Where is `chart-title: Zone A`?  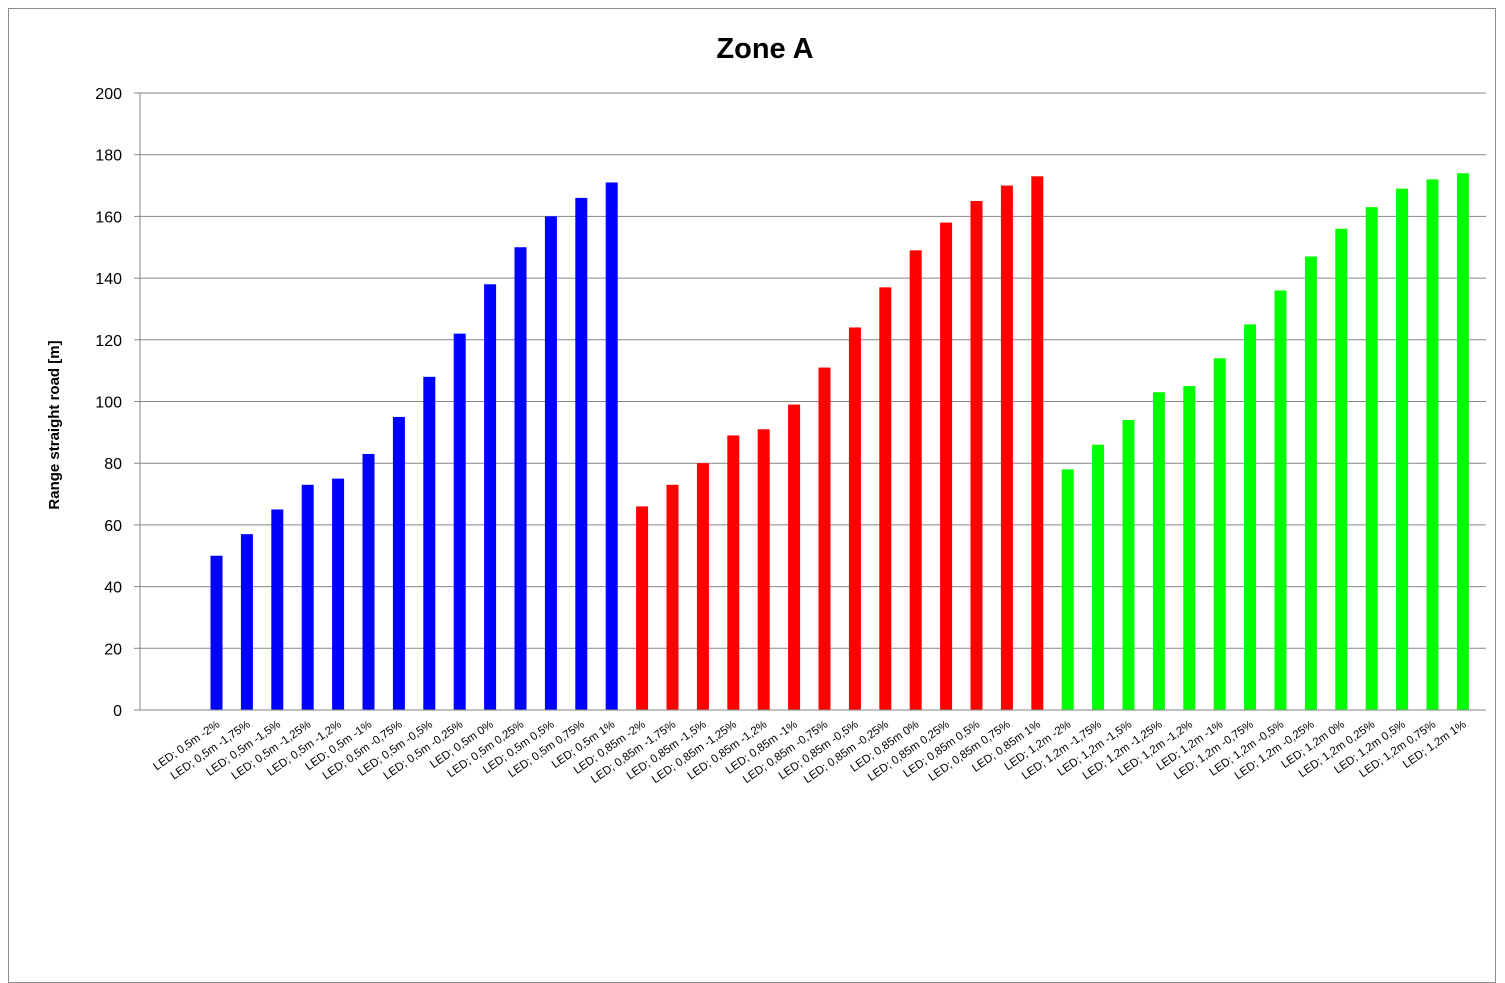
chart-title: Zone A is located at coordinates (764, 49).